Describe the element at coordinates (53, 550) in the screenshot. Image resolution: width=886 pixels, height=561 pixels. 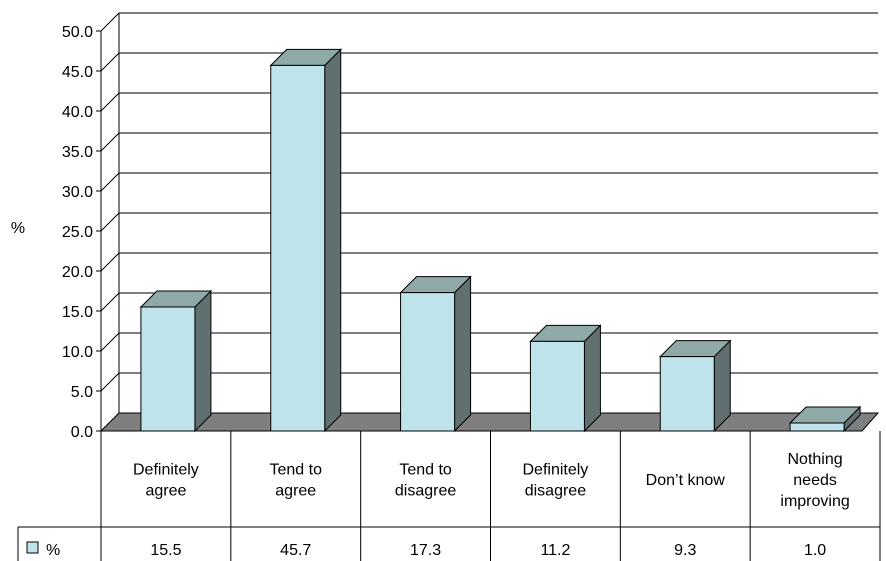
I see `legend-label: %` at that location.